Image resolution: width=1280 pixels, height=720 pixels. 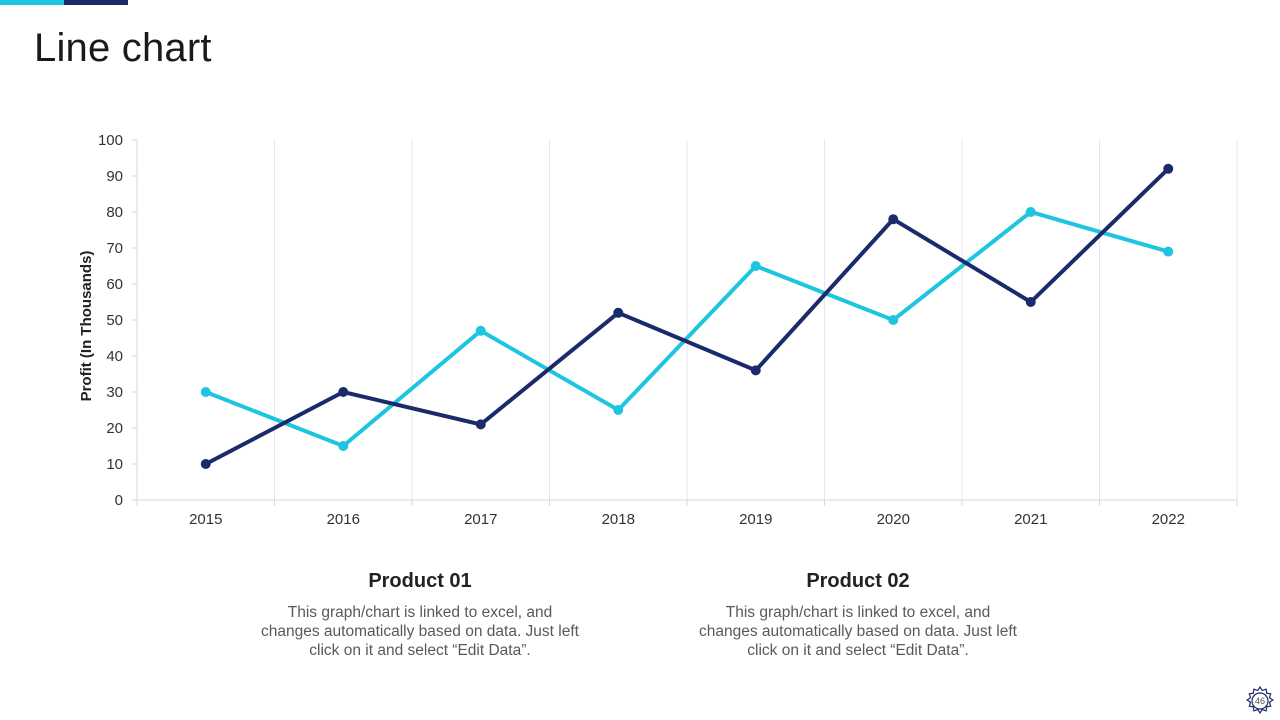 I want to click on x-tick-label: 2018, so click(x=618, y=519).